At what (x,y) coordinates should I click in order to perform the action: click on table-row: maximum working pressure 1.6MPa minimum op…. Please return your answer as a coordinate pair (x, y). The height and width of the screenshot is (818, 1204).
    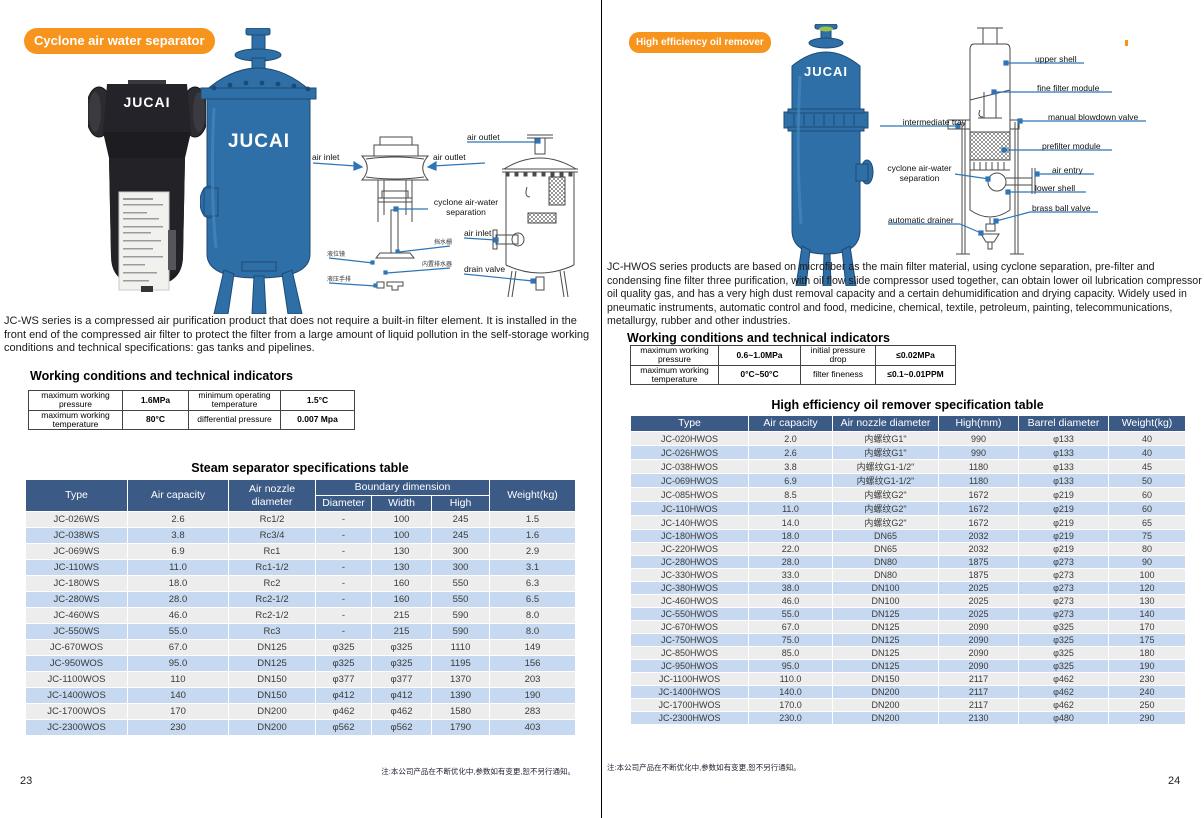
    Looking at the image, I should click on (191, 400).